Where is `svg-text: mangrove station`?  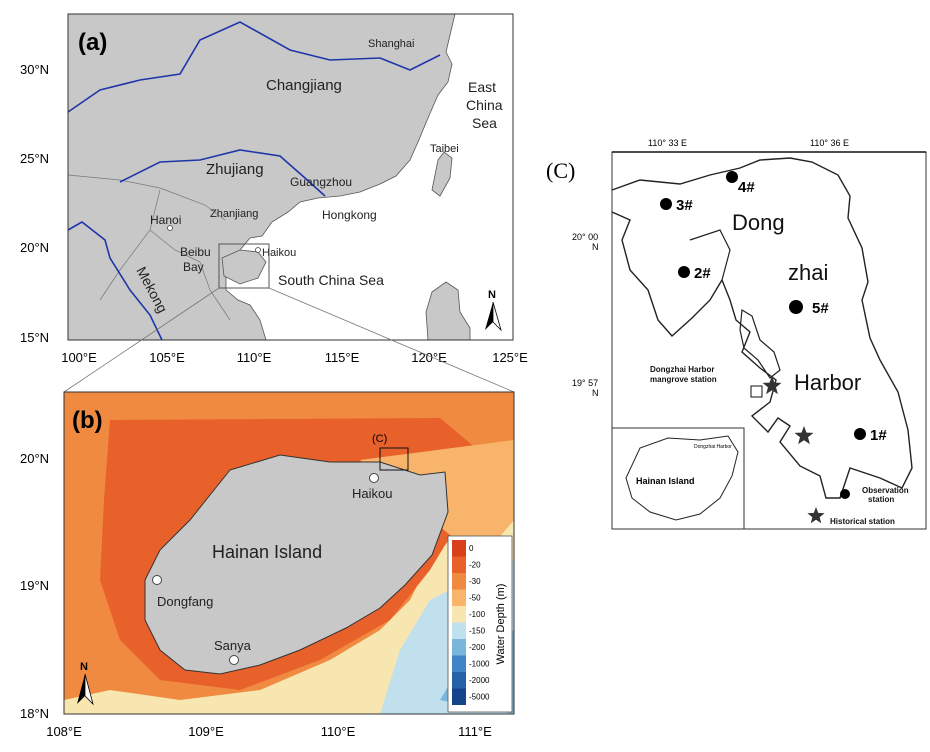
svg-text: mangrove station is located at coordinates (683, 379).